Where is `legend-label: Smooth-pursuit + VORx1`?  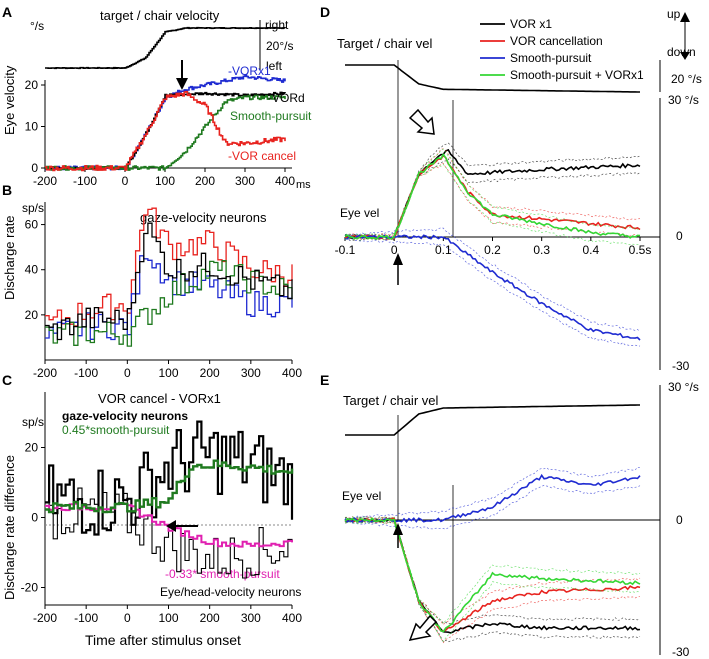
legend-label: Smooth-pursuit + VORx1 is located at coordinates (577, 75).